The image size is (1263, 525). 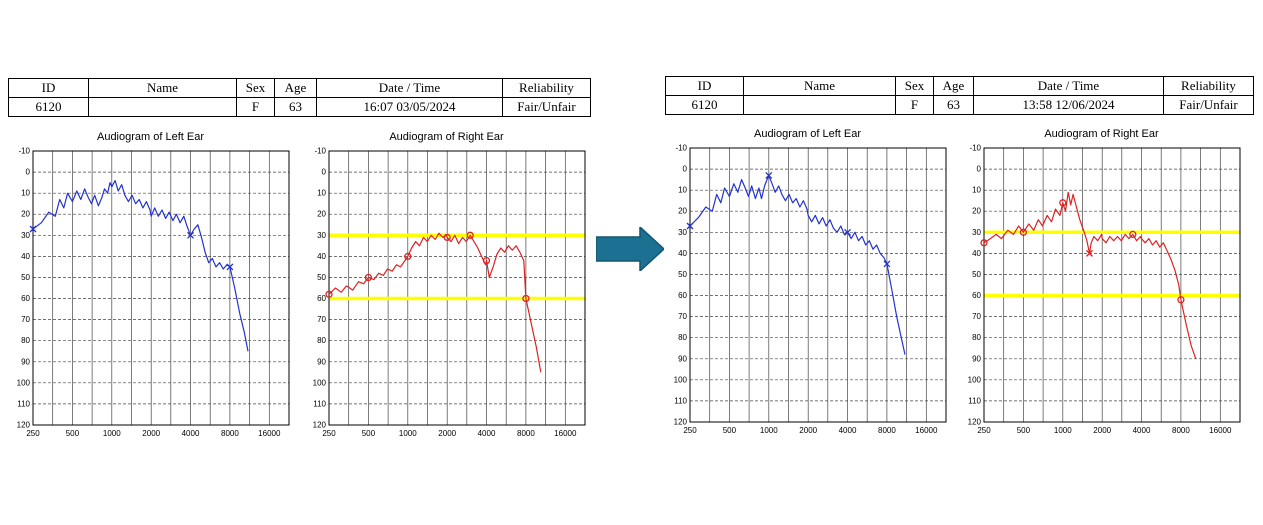 What do you see at coordinates (409, 107) in the screenshot?
I see `value-datetime: 16:07 03/05/2024` at bounding box center [409, 107].